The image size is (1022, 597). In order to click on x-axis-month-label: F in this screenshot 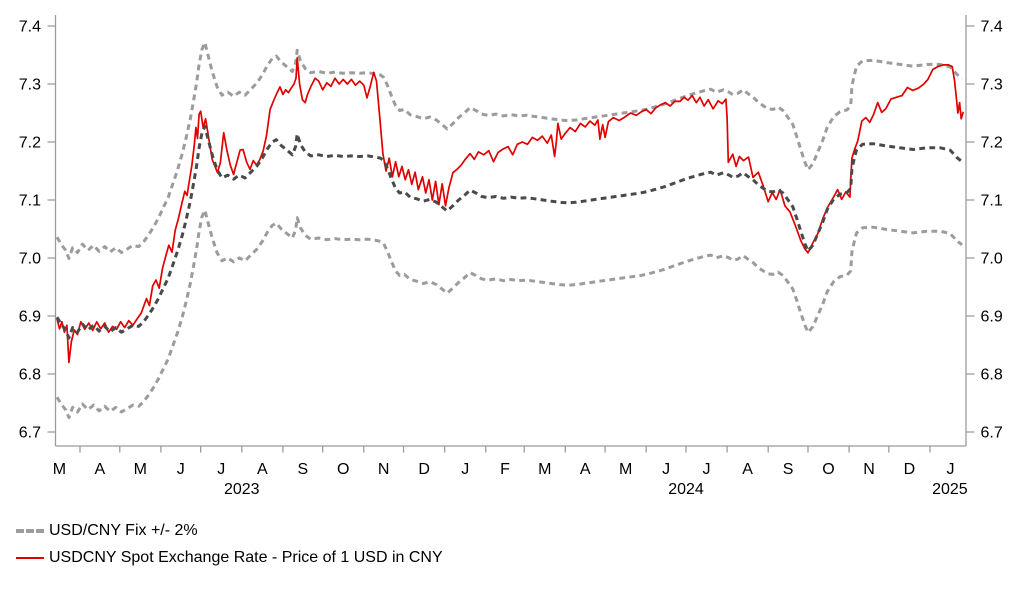, I will do `click(505, 469)`.